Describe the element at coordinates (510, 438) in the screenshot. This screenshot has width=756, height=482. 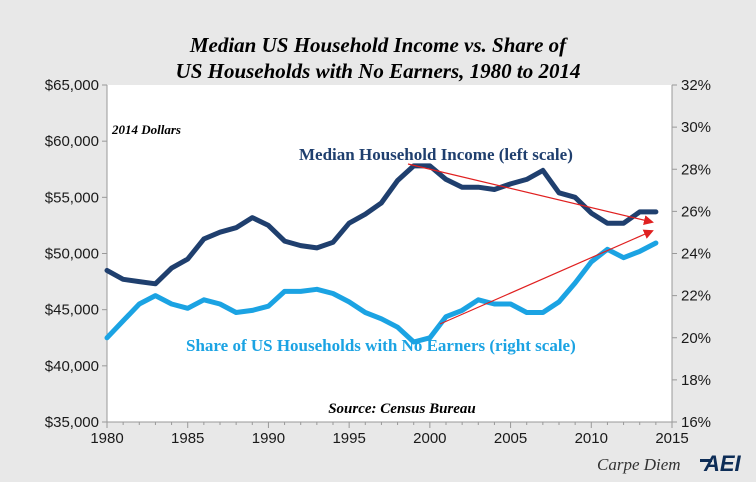
I see `x-tick-label: 2005` at that location.